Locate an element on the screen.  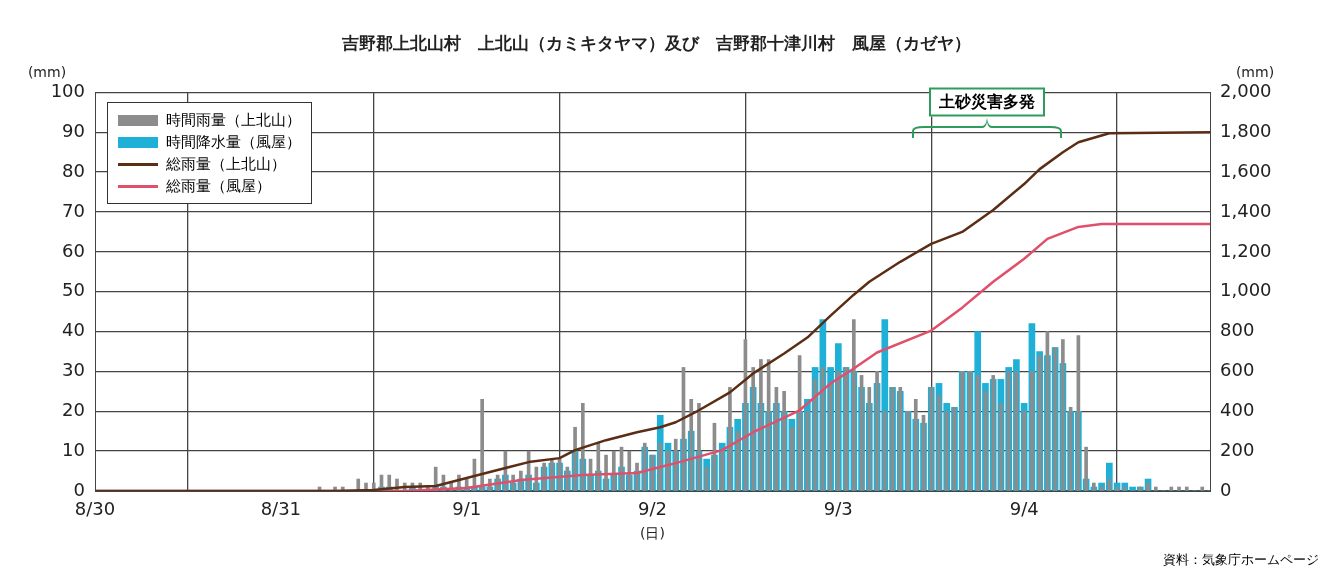
y2-tick-label: 1,200 is located at coordinates (1246, 250).